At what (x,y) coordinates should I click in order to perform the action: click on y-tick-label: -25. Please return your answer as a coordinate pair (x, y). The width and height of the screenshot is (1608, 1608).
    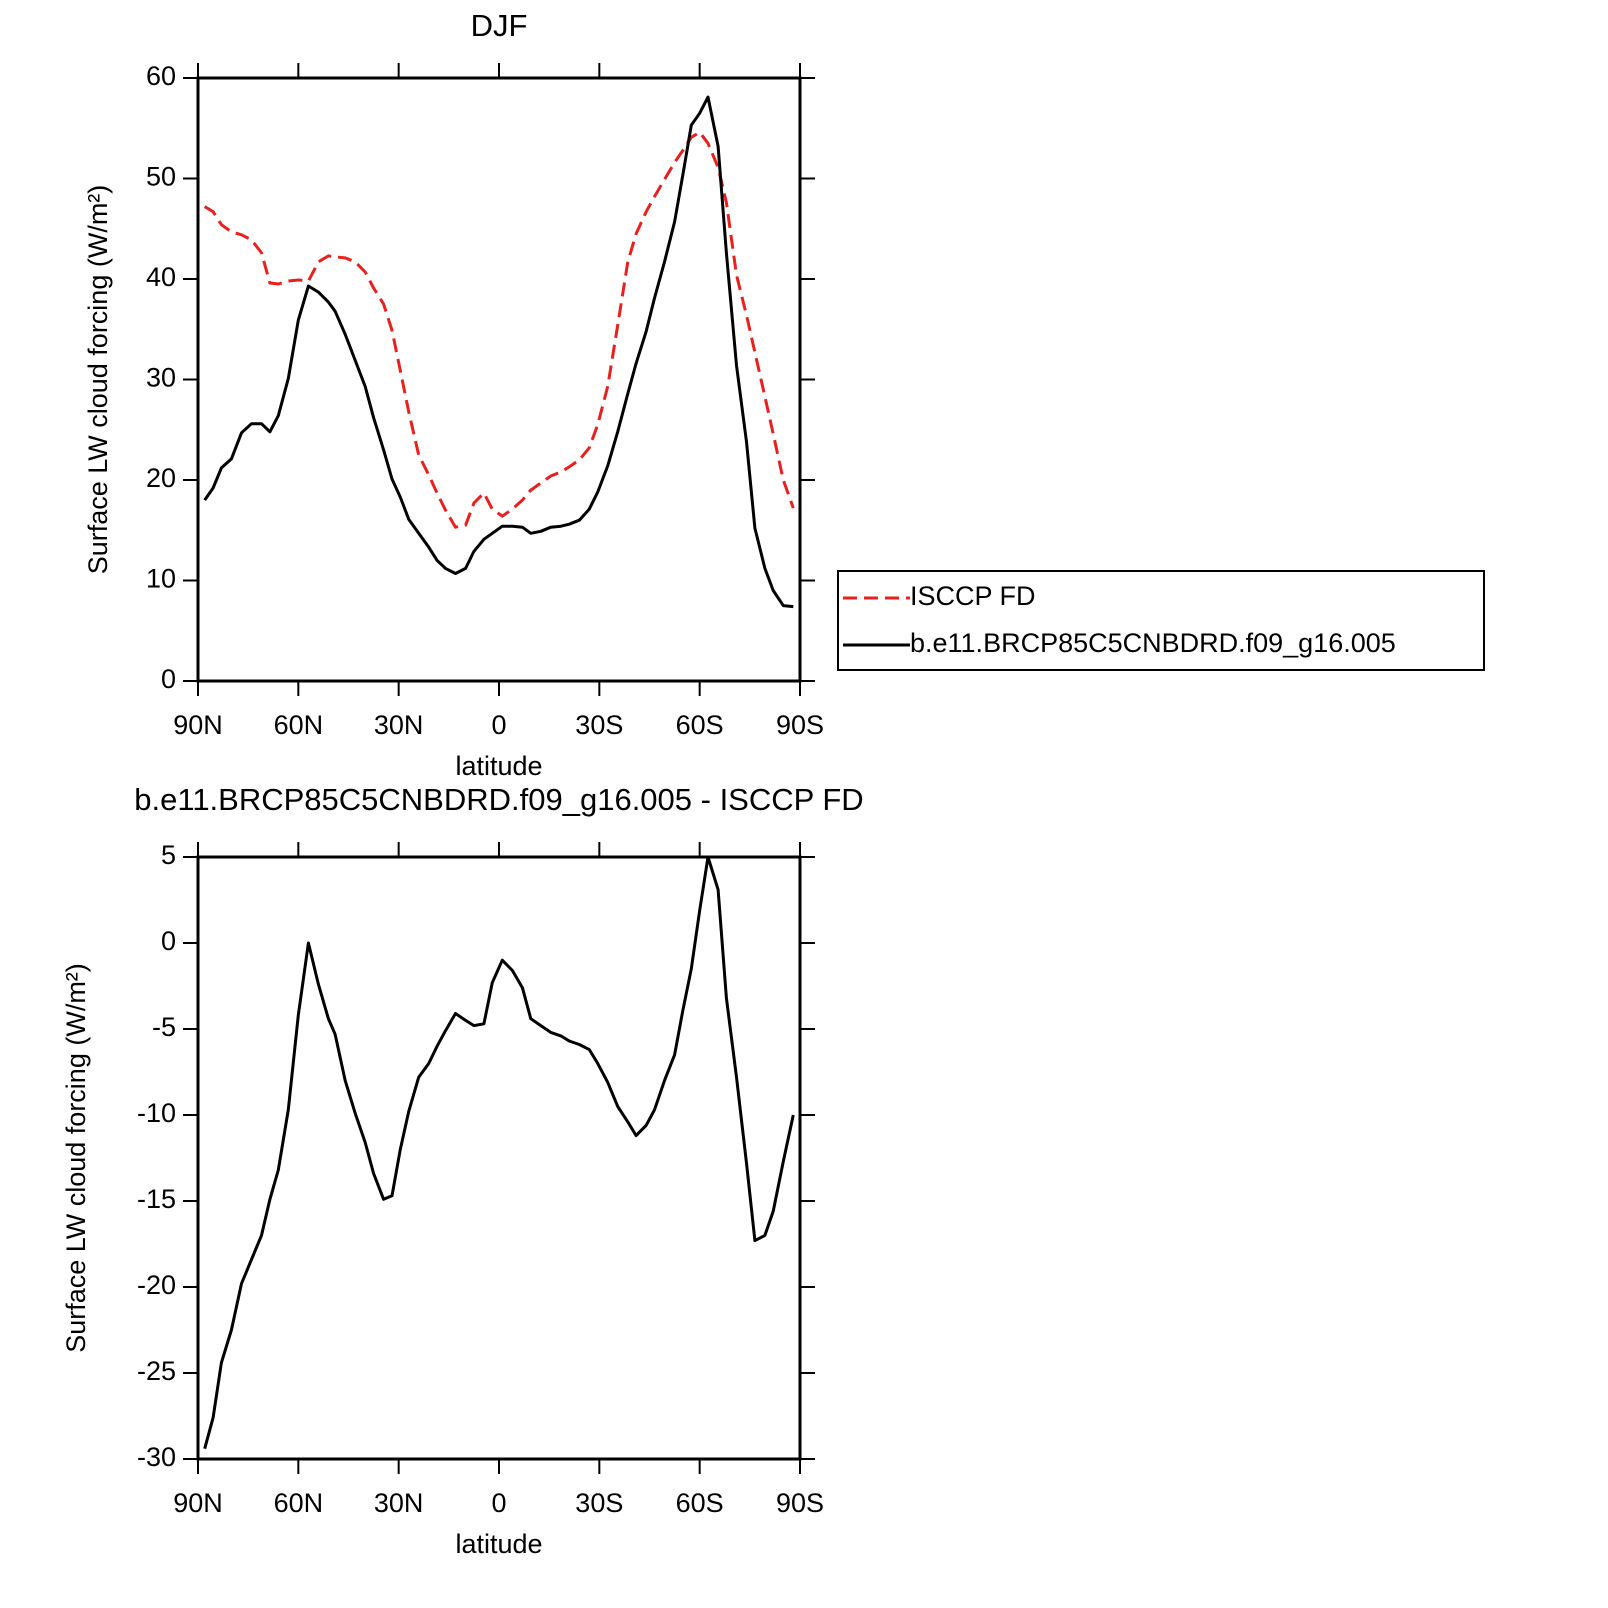
    Looking at the image, I should click on (156, 1371).